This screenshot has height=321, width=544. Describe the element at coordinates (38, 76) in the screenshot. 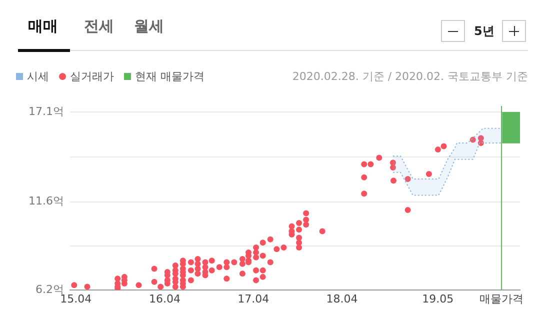

I see `legend-label: 시세` at that location.